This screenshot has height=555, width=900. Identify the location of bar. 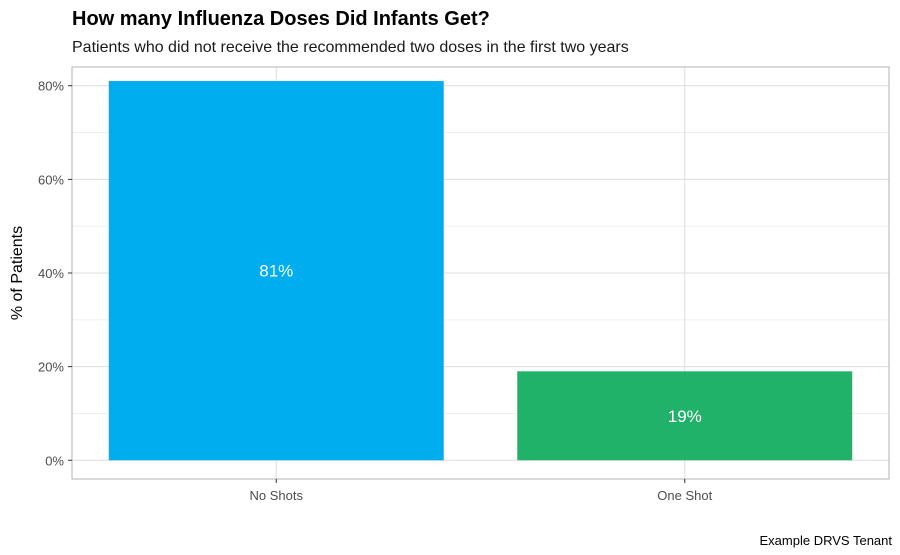
(685, 416).